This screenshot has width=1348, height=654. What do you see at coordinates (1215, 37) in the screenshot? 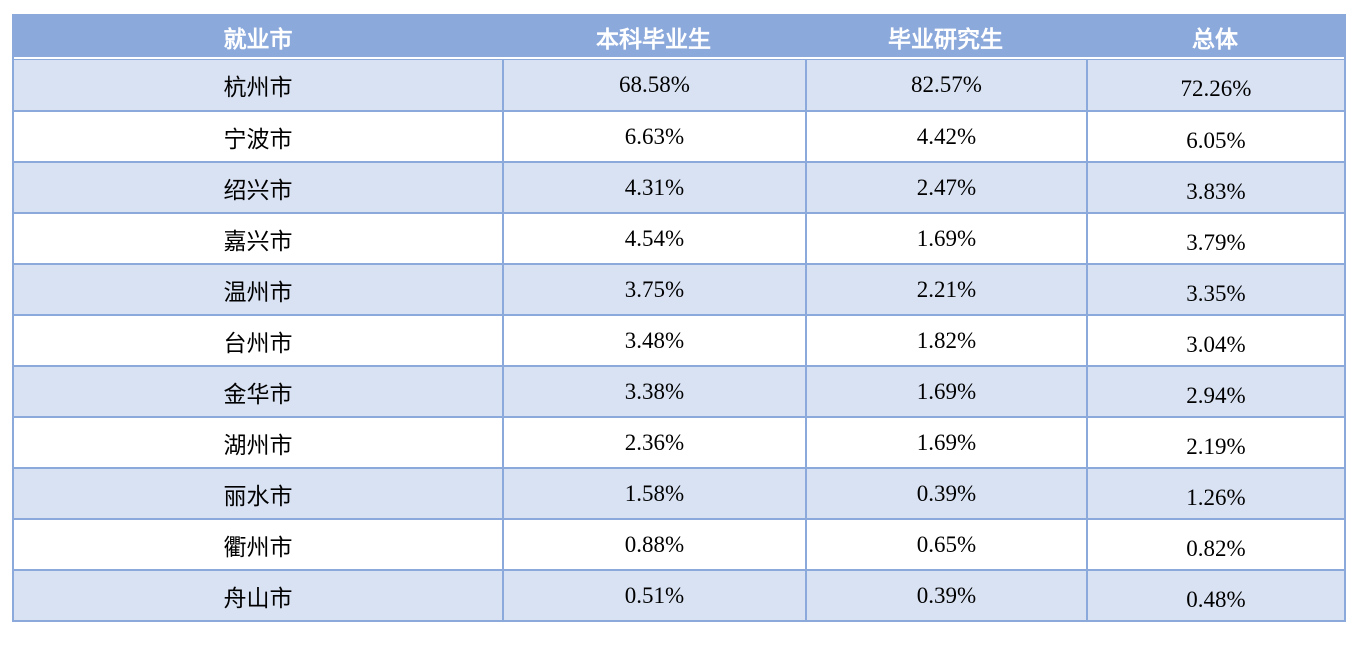
I see `col-header-overall: 总体` at bounding box center [1215, 37].